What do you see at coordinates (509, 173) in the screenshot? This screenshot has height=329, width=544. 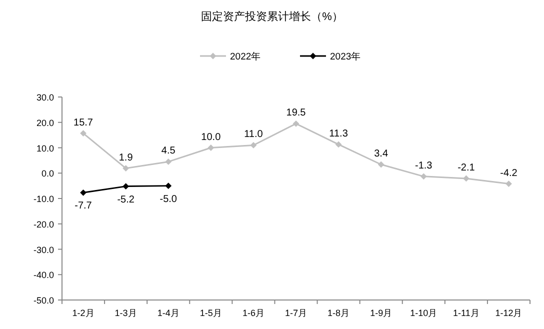 I see `data-label: -4.2` at bounding box center [509, 173].